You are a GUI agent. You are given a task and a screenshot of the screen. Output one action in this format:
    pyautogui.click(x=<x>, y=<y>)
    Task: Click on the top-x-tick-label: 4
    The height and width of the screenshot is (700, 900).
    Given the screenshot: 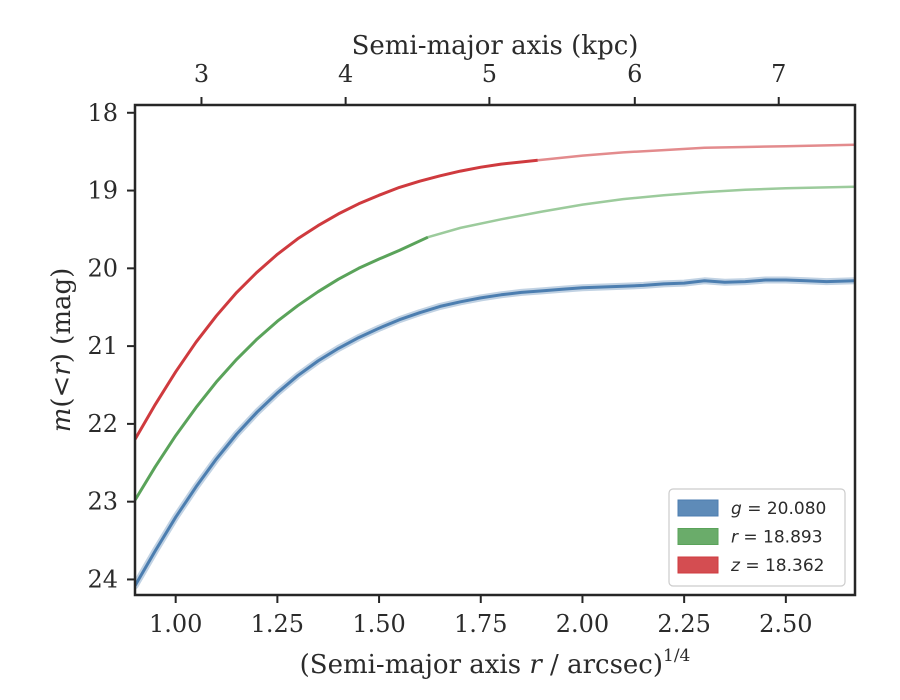 What is the action you would take?
    pyautogui.click(x=345, y=74)
    